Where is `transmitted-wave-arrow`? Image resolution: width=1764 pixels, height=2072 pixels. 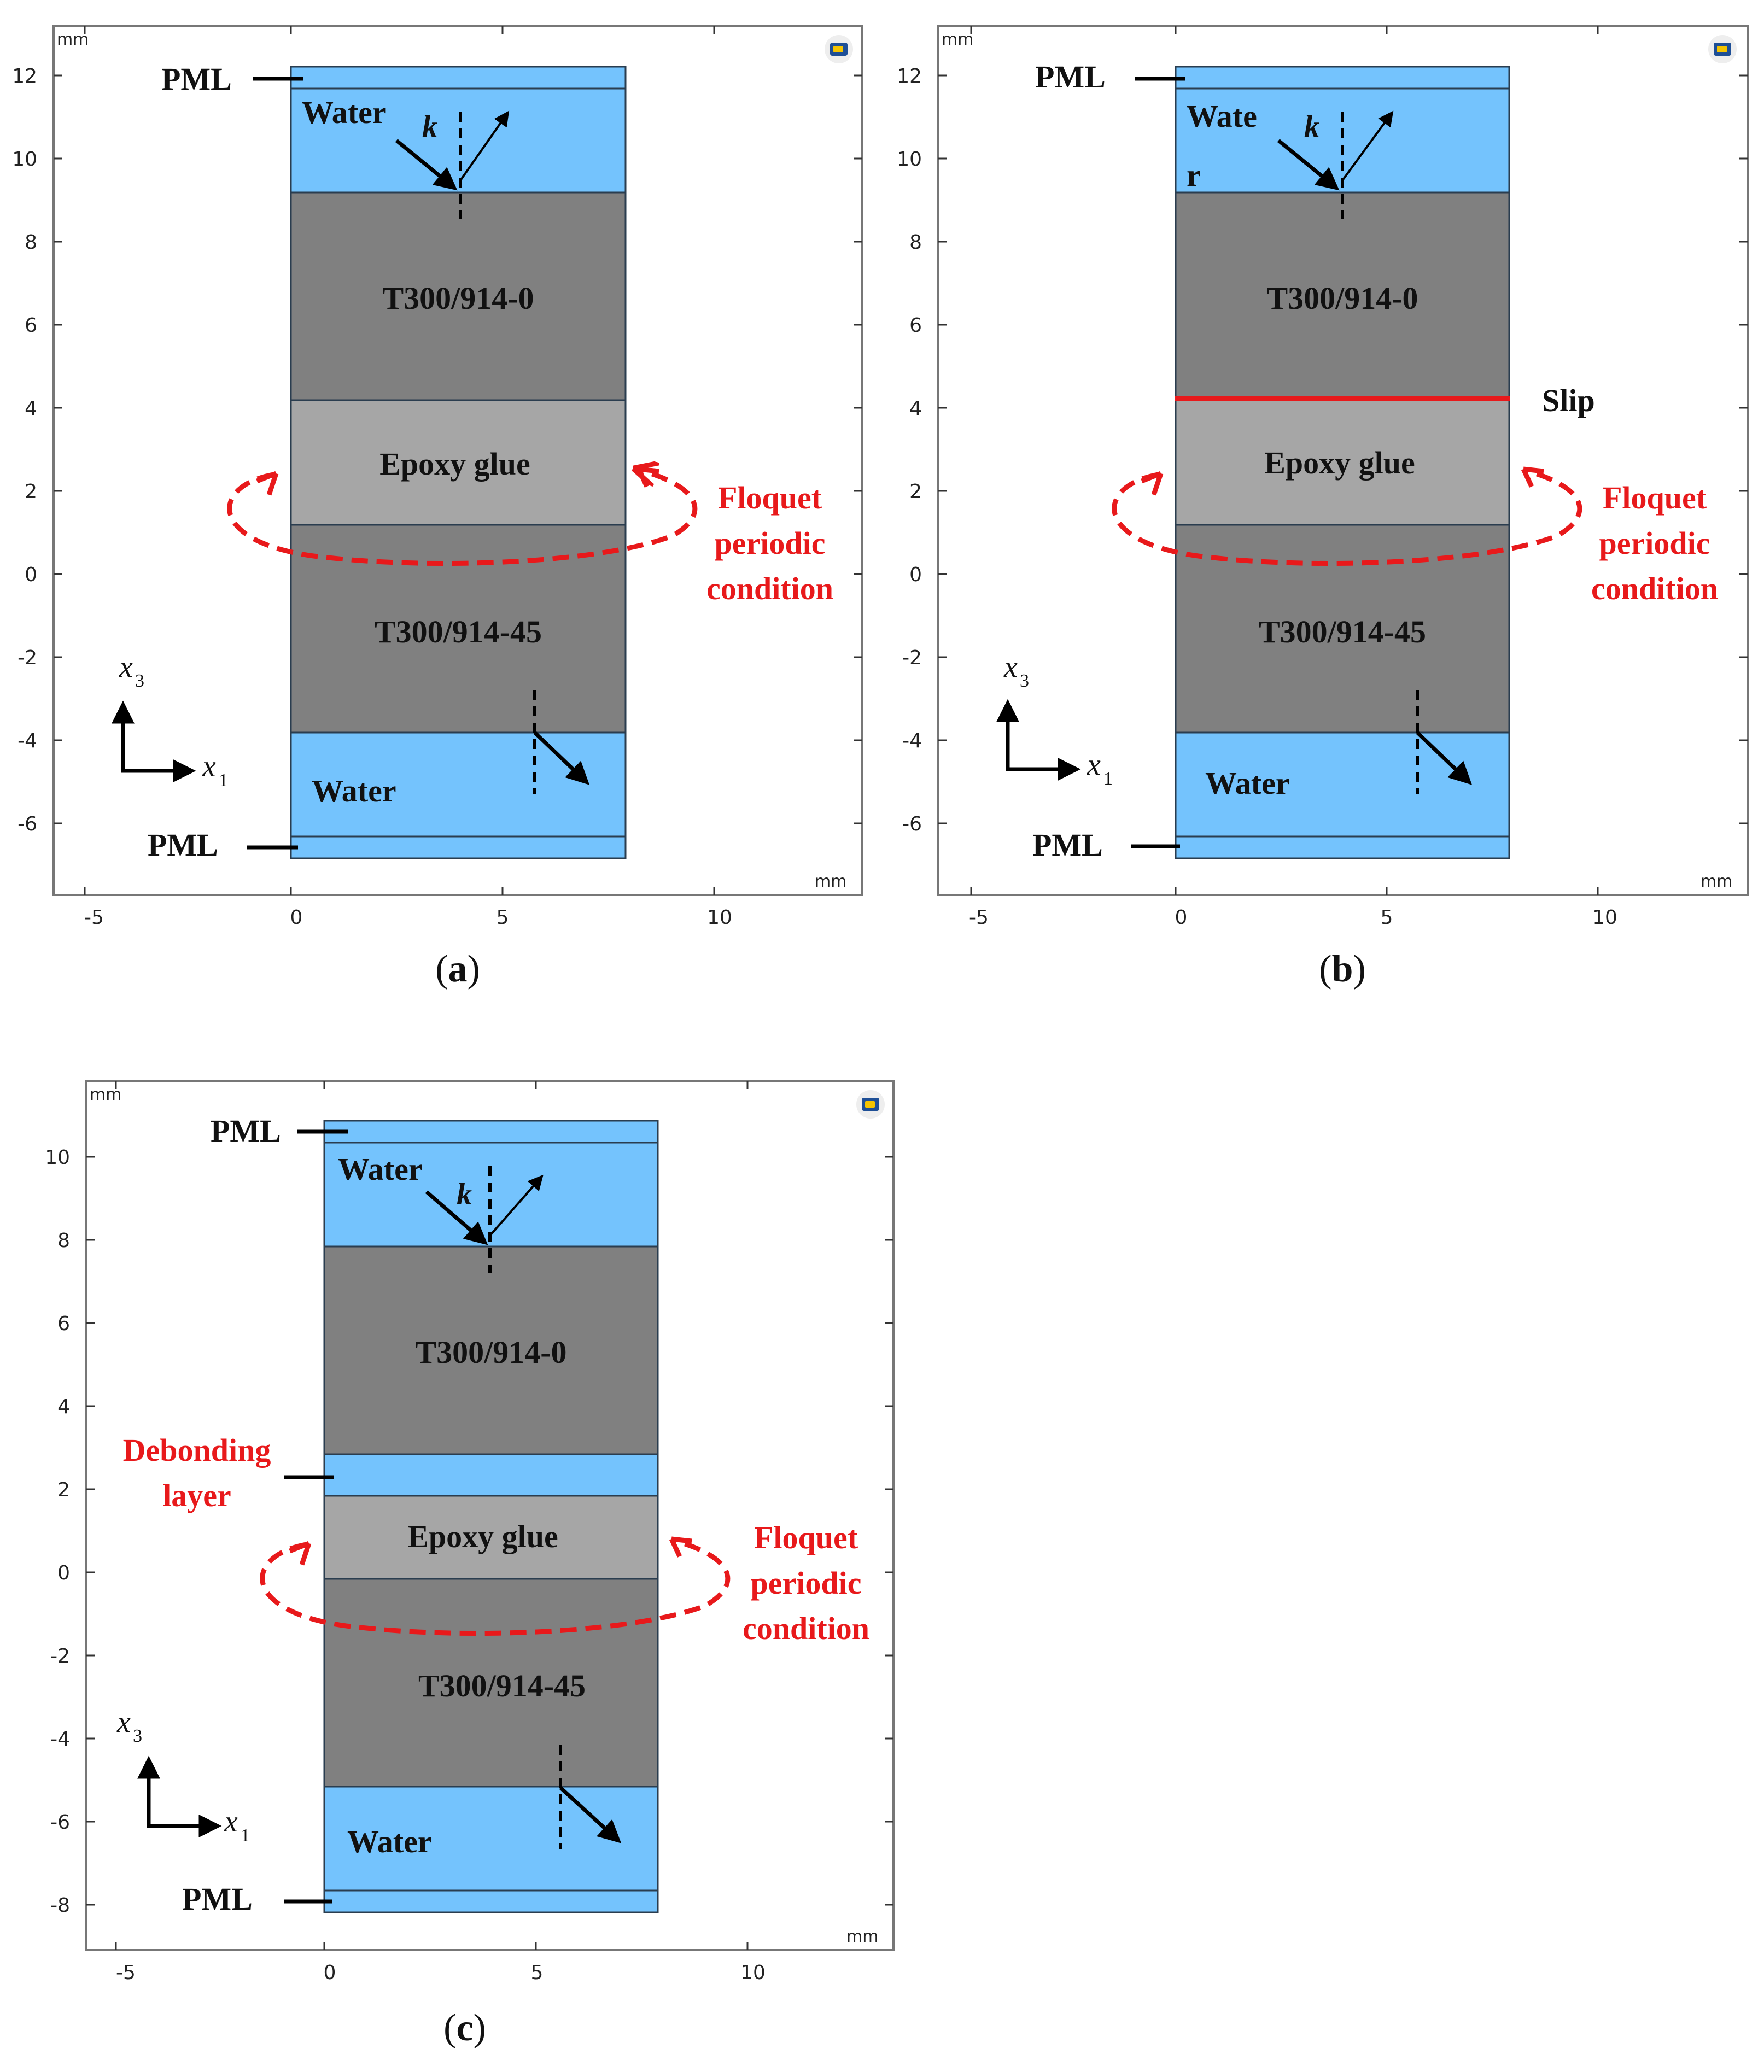 transmitted-wave-arrow is located at coordinates (1444, 758).